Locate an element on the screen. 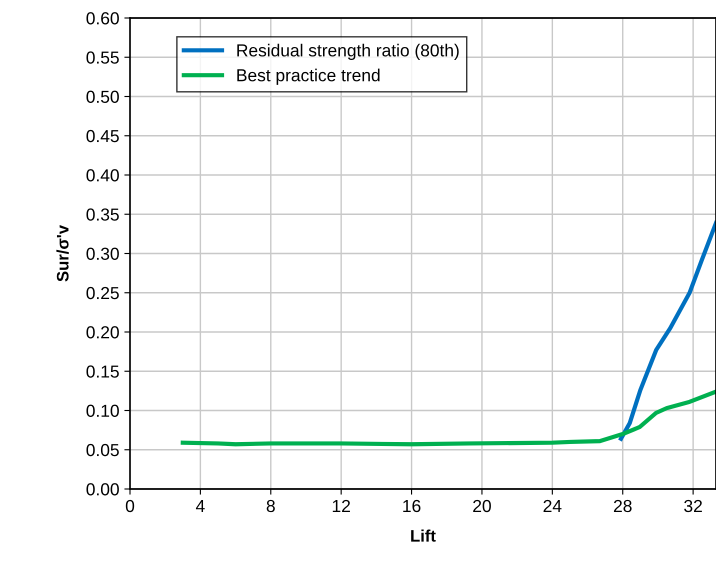 The width and height of the screenshot is (716, 572). y-tick-label: 0.55 is located at coordinates (102, 57).